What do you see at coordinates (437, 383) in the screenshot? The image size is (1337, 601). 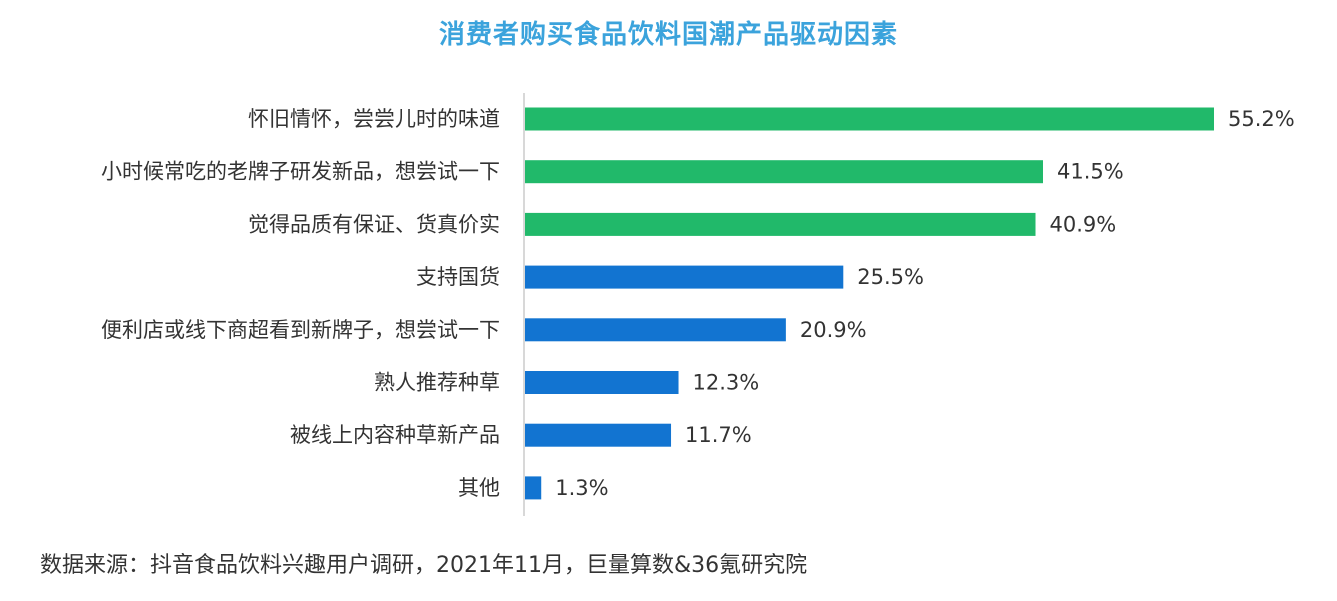 I see `category-label-6: 熟人推荐种草` at bounding box center [437, 383].